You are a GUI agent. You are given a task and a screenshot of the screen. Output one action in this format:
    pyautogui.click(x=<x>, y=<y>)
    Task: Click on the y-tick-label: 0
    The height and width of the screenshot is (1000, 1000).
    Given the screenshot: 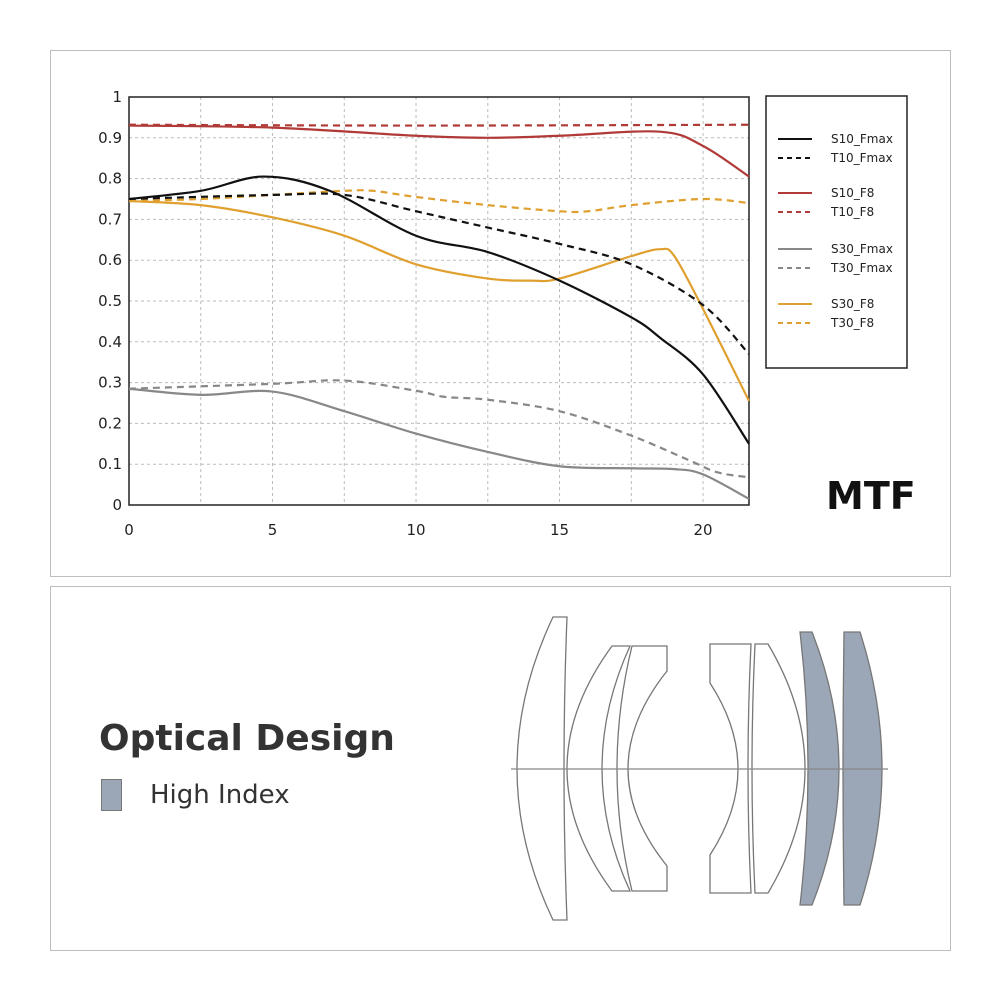 What is the action you would take?
    pyautogui.click(x=117, y=505)
    